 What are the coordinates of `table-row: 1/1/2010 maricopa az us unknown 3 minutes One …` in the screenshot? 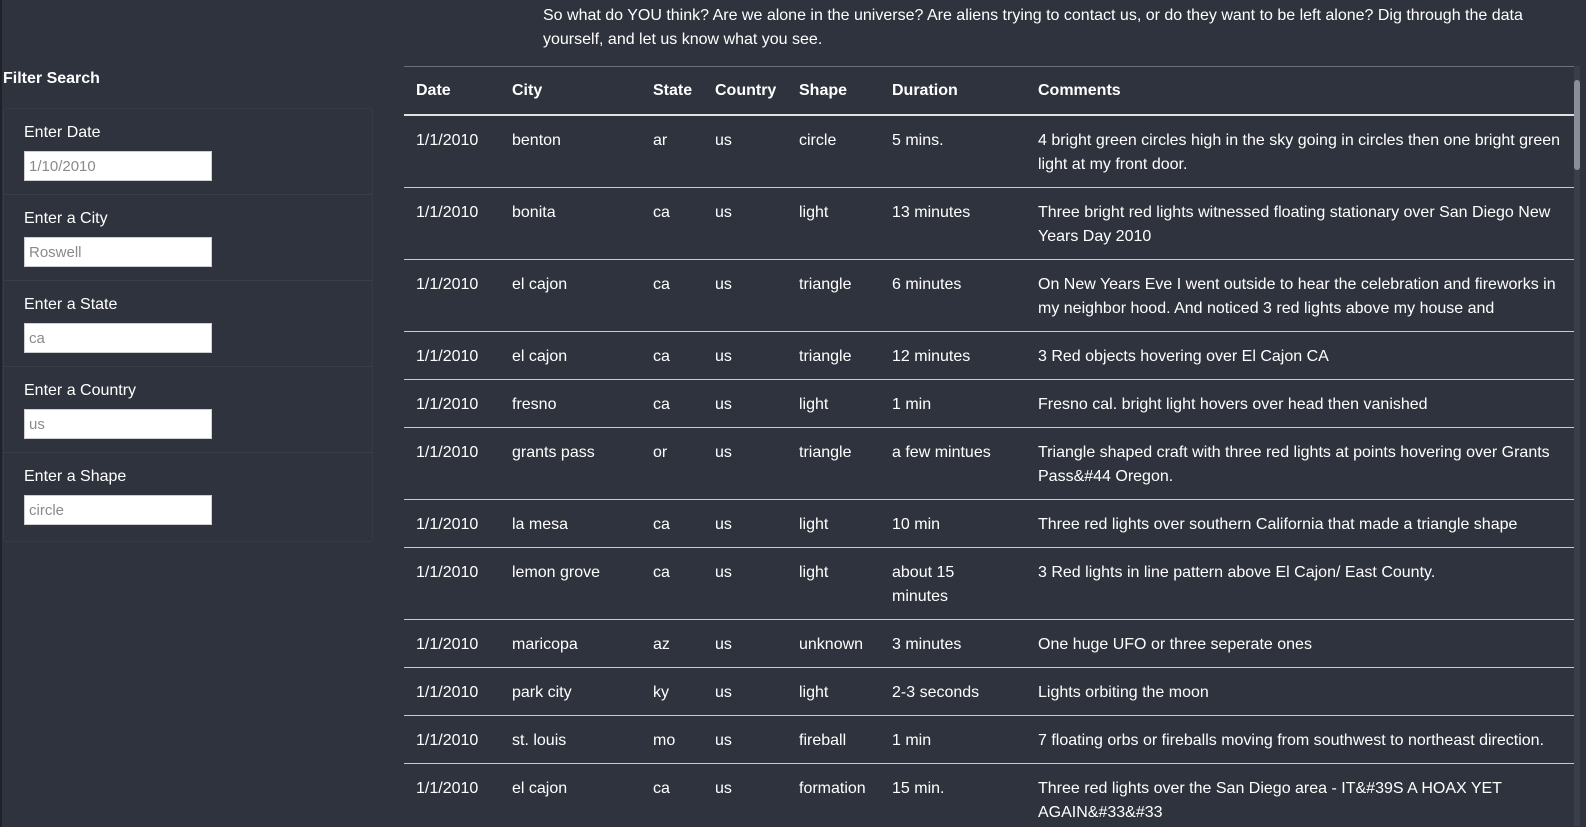 It's located at (990, 643).